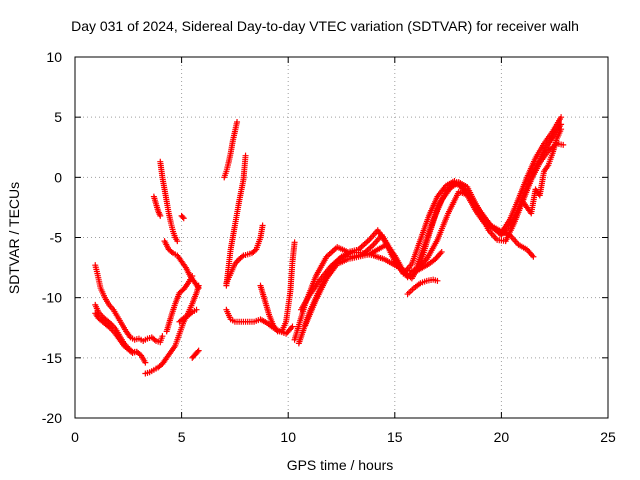 The width and height of the screenshot is (640, 480). Describe the element at coordinates (58, 117) in the screenshot. I see `y-tick-label: 5` at that location.